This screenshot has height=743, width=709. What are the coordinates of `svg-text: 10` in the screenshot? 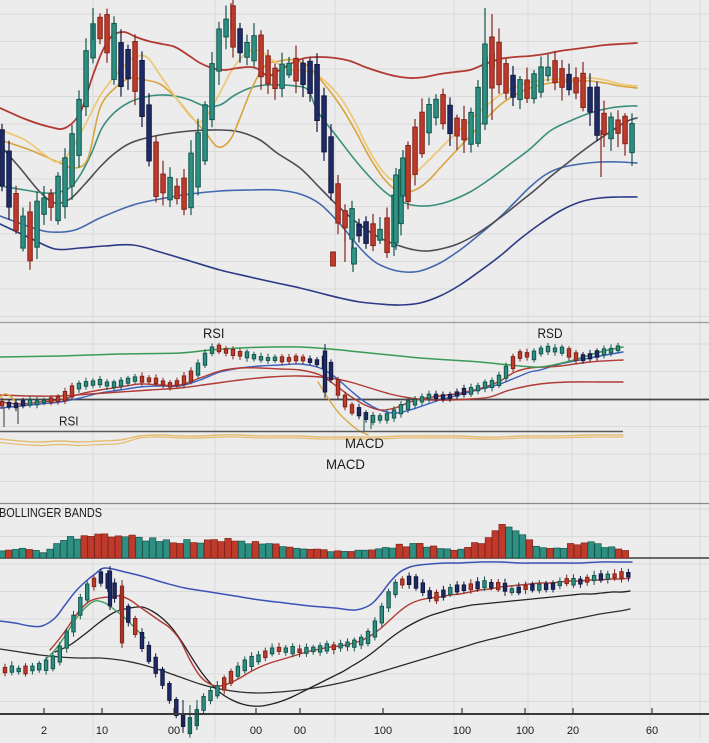 It's located at (102, 731).